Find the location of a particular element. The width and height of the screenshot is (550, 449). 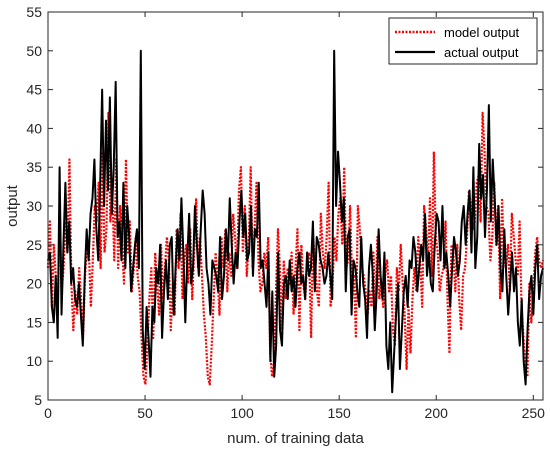

y-tick-label: 30 is located at coordinates (34, 206).